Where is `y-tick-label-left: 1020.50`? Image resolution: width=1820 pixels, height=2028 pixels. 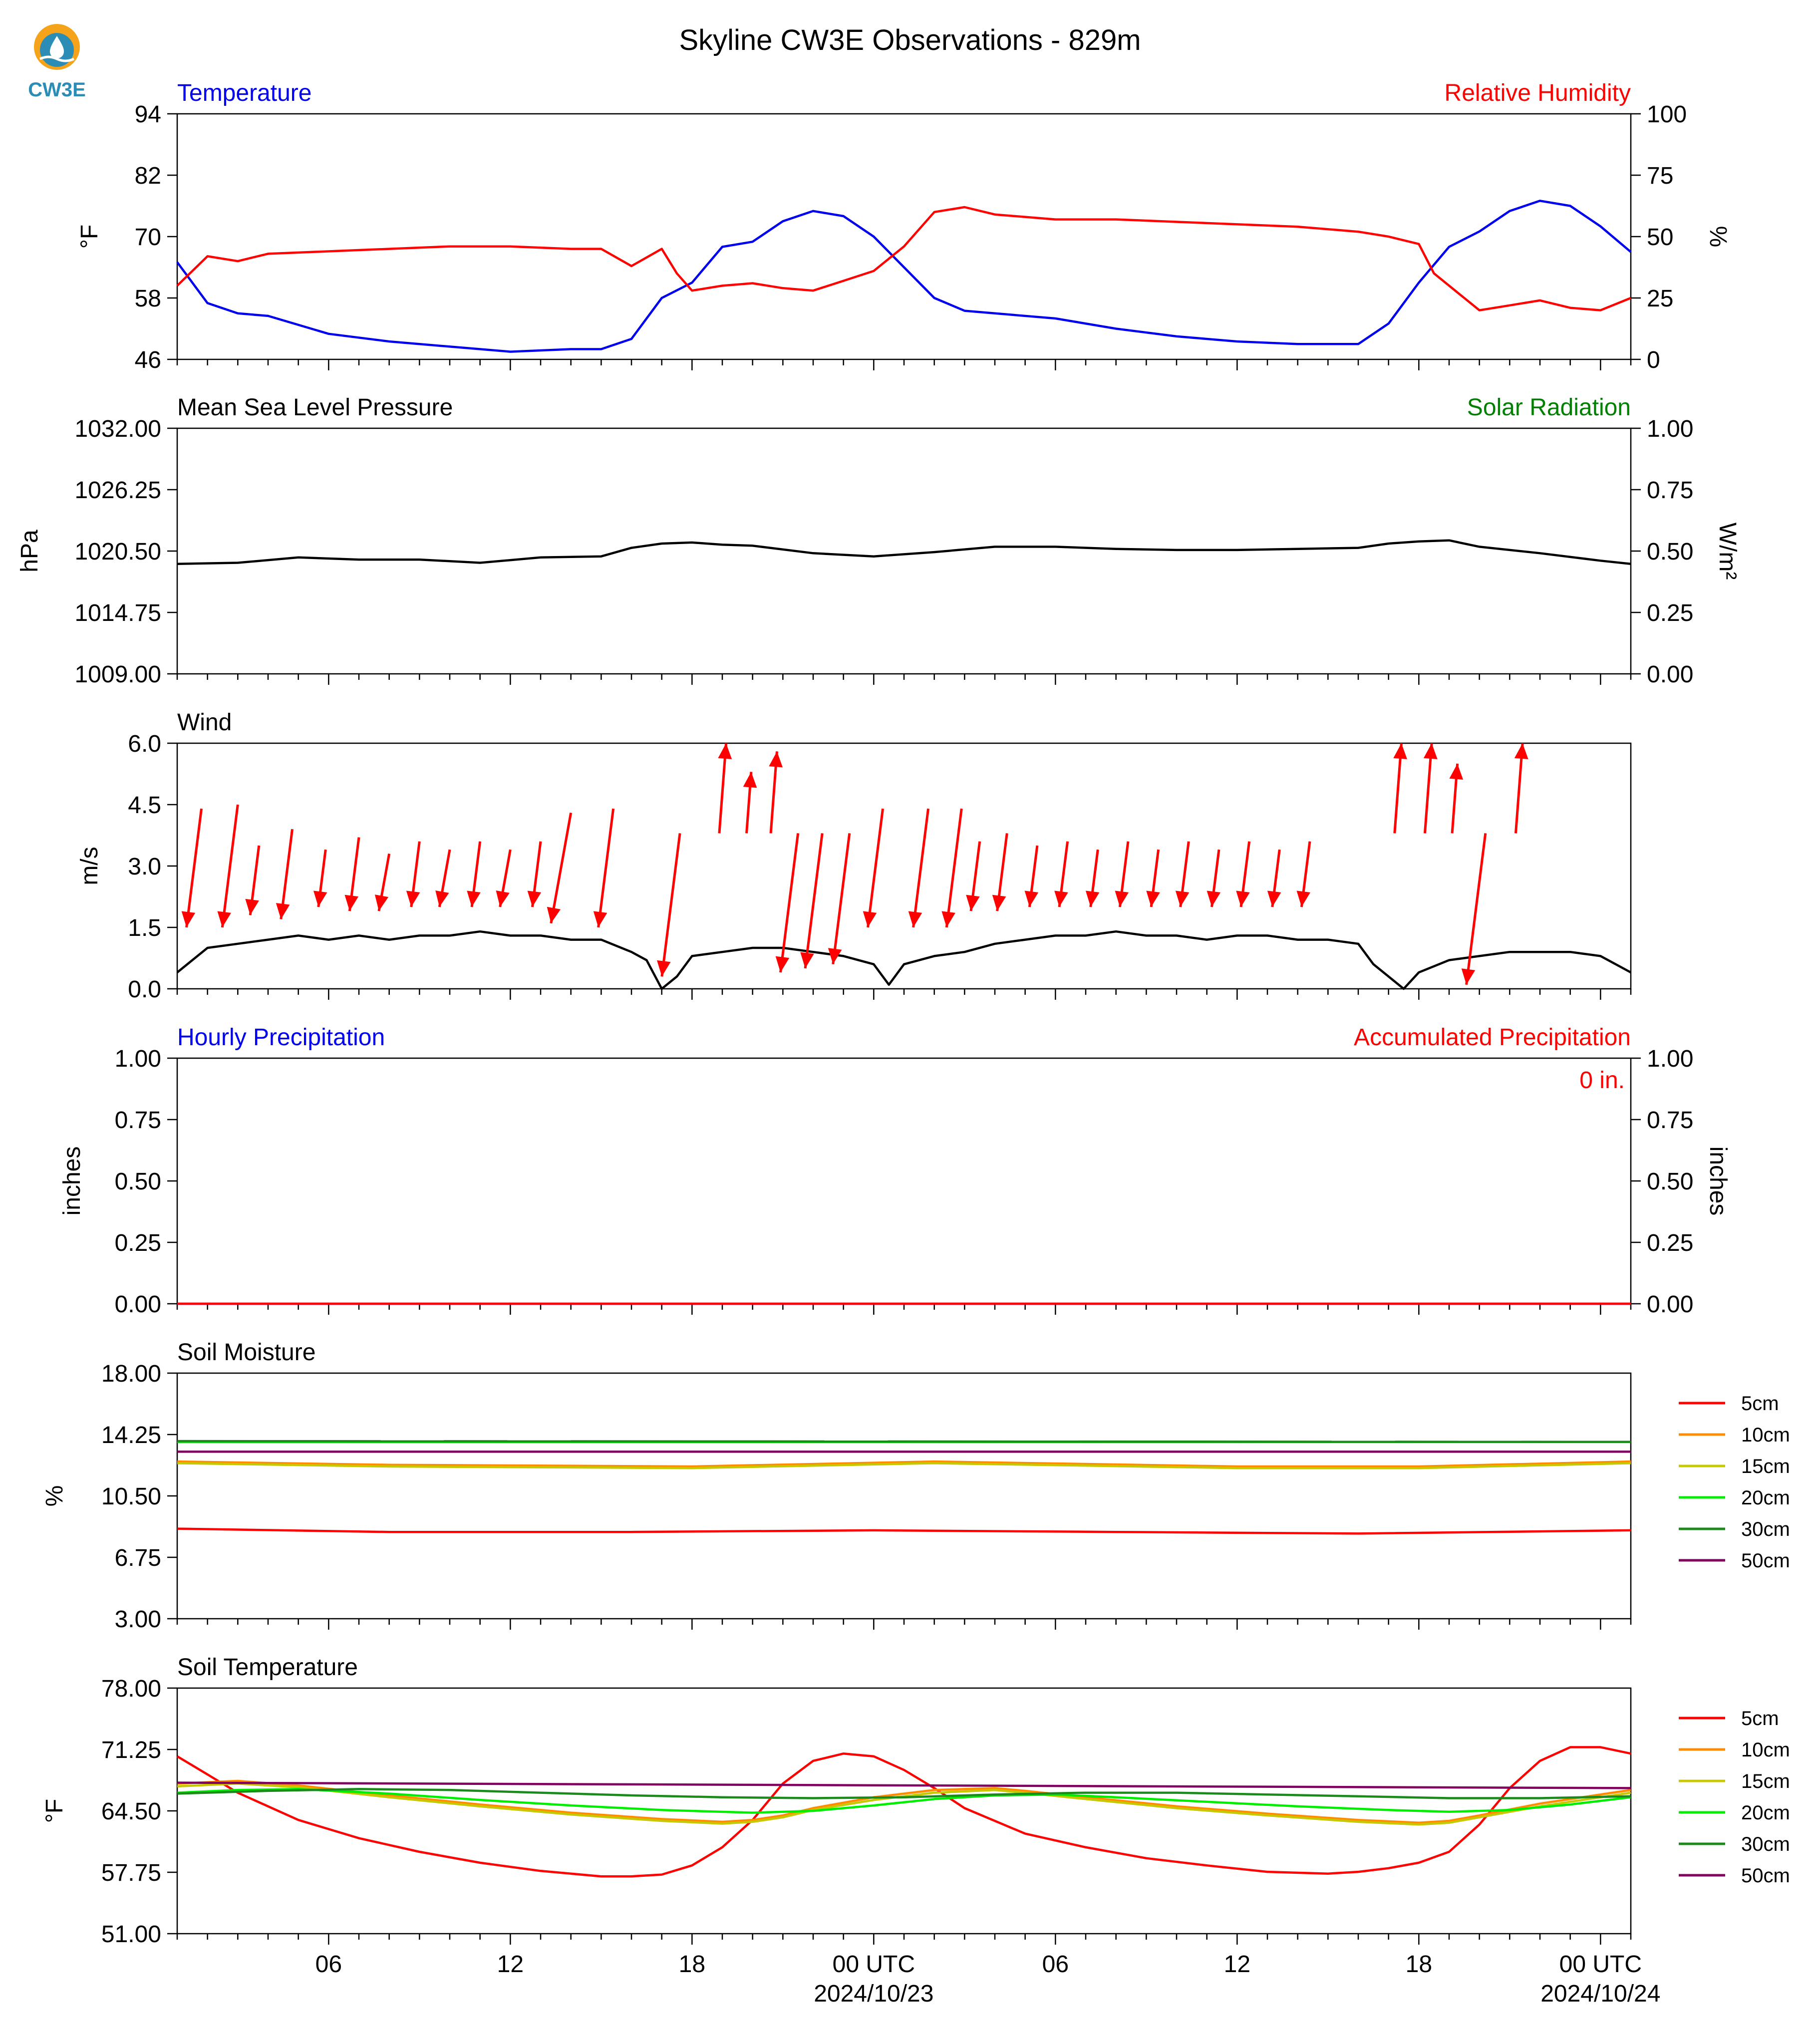
y-tick-label-left: 1020.50 is located at coordinates (117, 552).